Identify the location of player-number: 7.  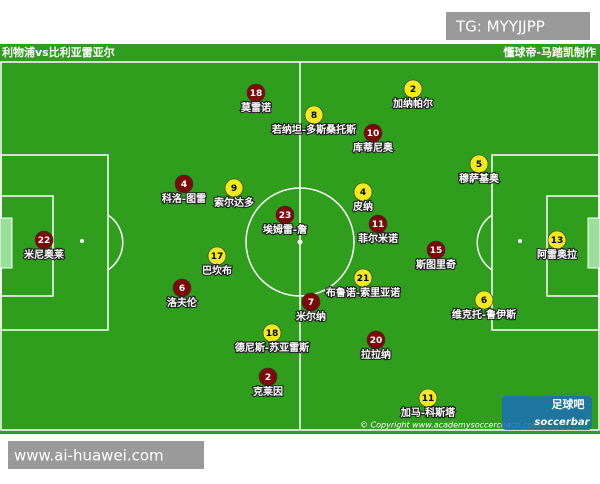
(311, 303).